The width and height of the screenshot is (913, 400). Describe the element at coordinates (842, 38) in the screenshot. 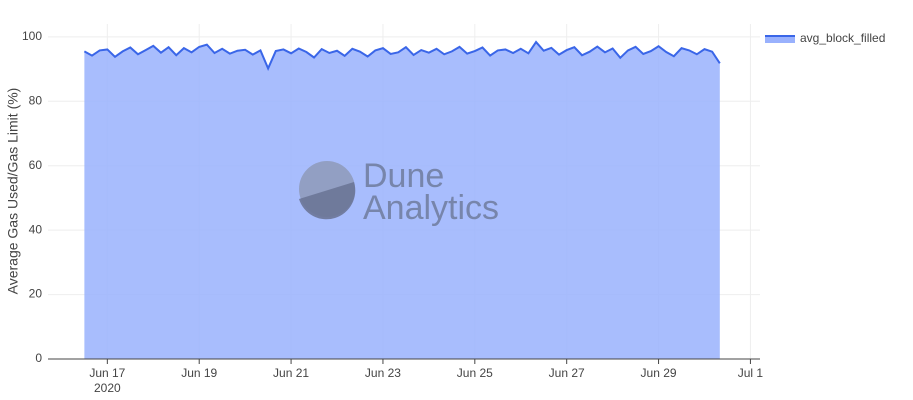

I see `legend-label: avg_block_filled` at that location.